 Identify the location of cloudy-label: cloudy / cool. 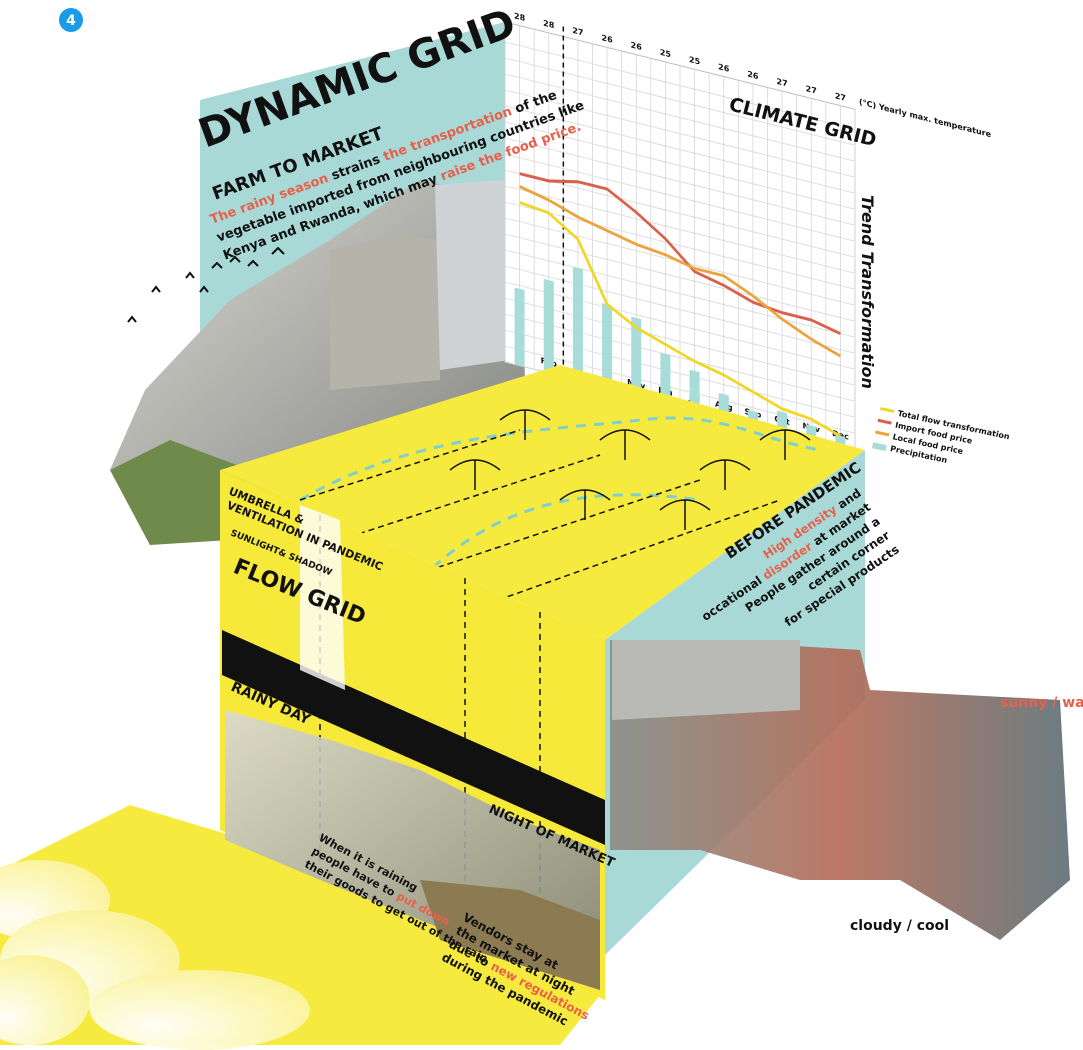
(899, 926).